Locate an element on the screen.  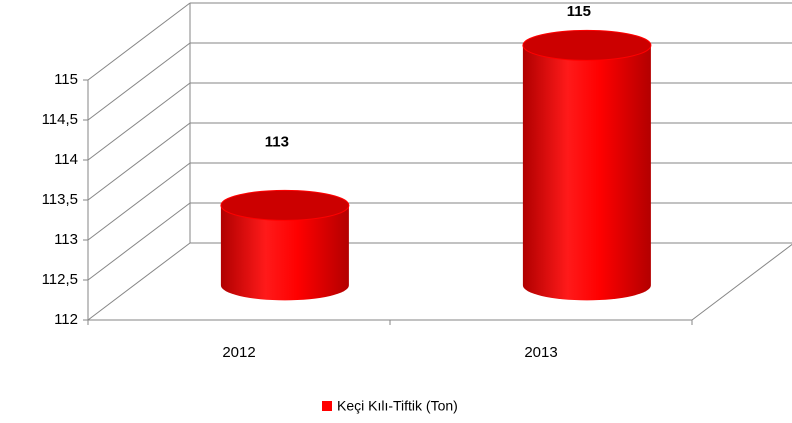
legend-swatch is located at coordinates (327, 406).